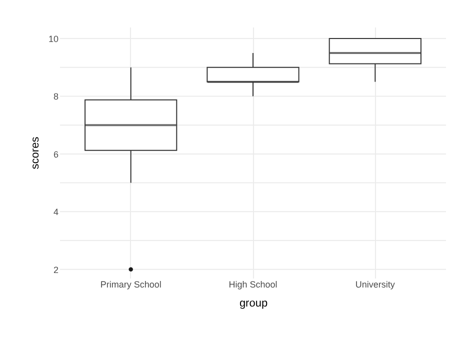 The height and width of the screenshot is (338, 474). I want to click on y-tick-label: 4, so click(55, 212).